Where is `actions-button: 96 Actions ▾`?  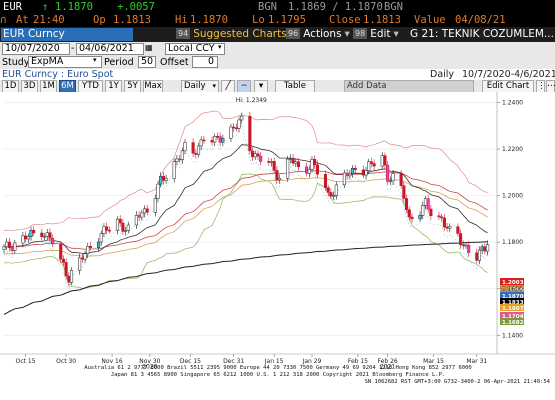
actions-button: 96 Actions ▾ is located at coordinates (318, 34).